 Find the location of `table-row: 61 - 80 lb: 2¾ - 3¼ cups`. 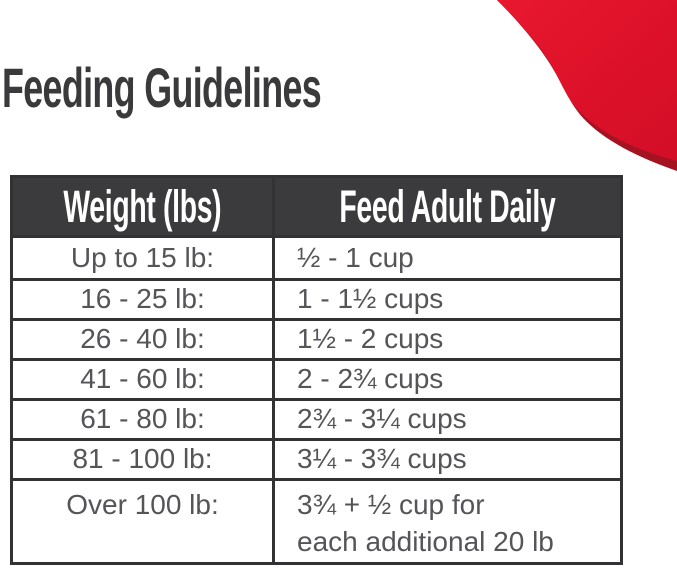

table-row: 61 - 80 lb: 2¾ - 3¼ cups is located at coordinates (316, 419).